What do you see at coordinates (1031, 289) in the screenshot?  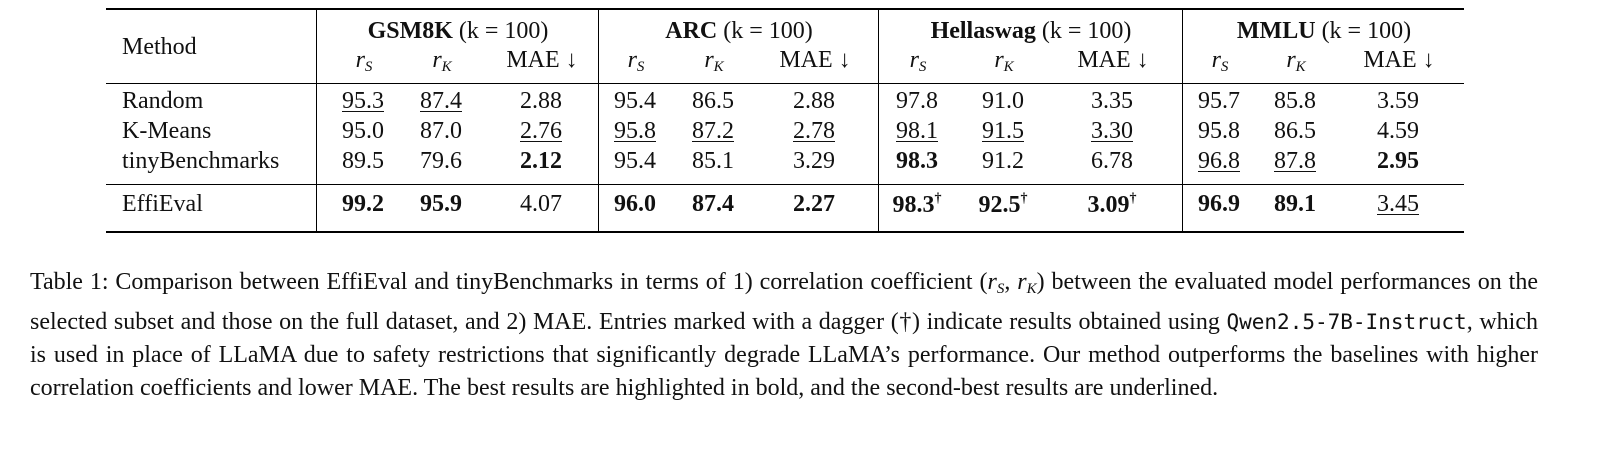 I see `caption-r-sub-2: K` at bounding box center [1031, 289].